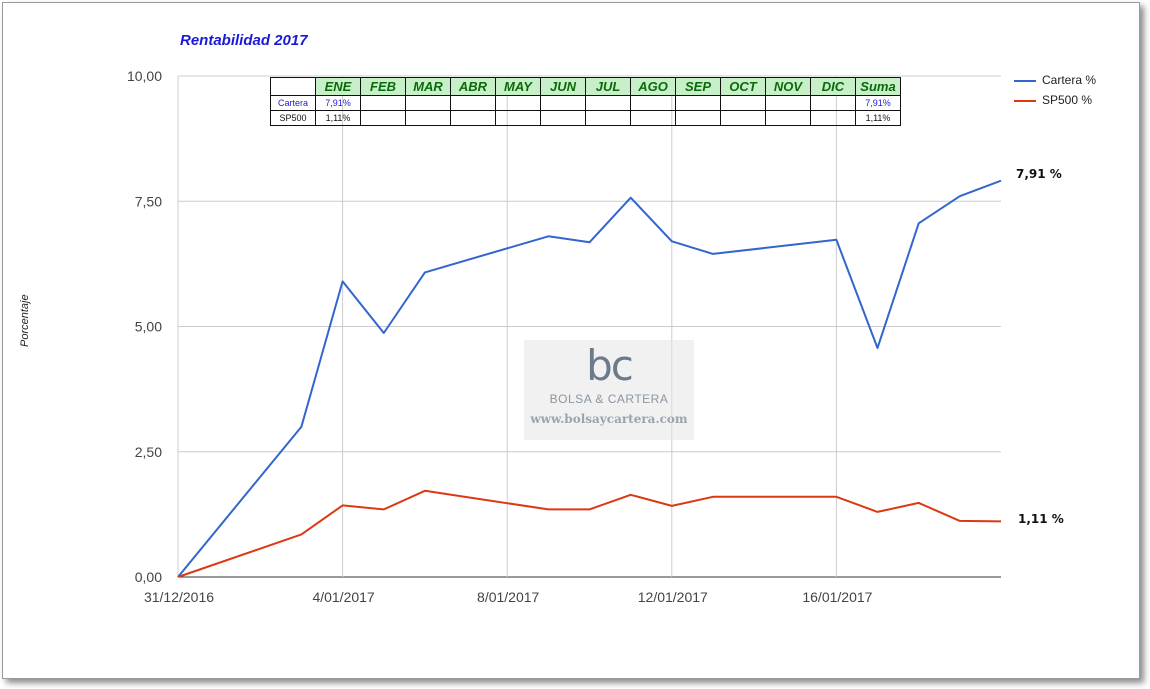 Image resolution: width=1150 pixels, height=689 pixels. Describe the element at coordinates (343, 597) in the screenshot. I see `x-tick-label: 4/01/2017` at that location.